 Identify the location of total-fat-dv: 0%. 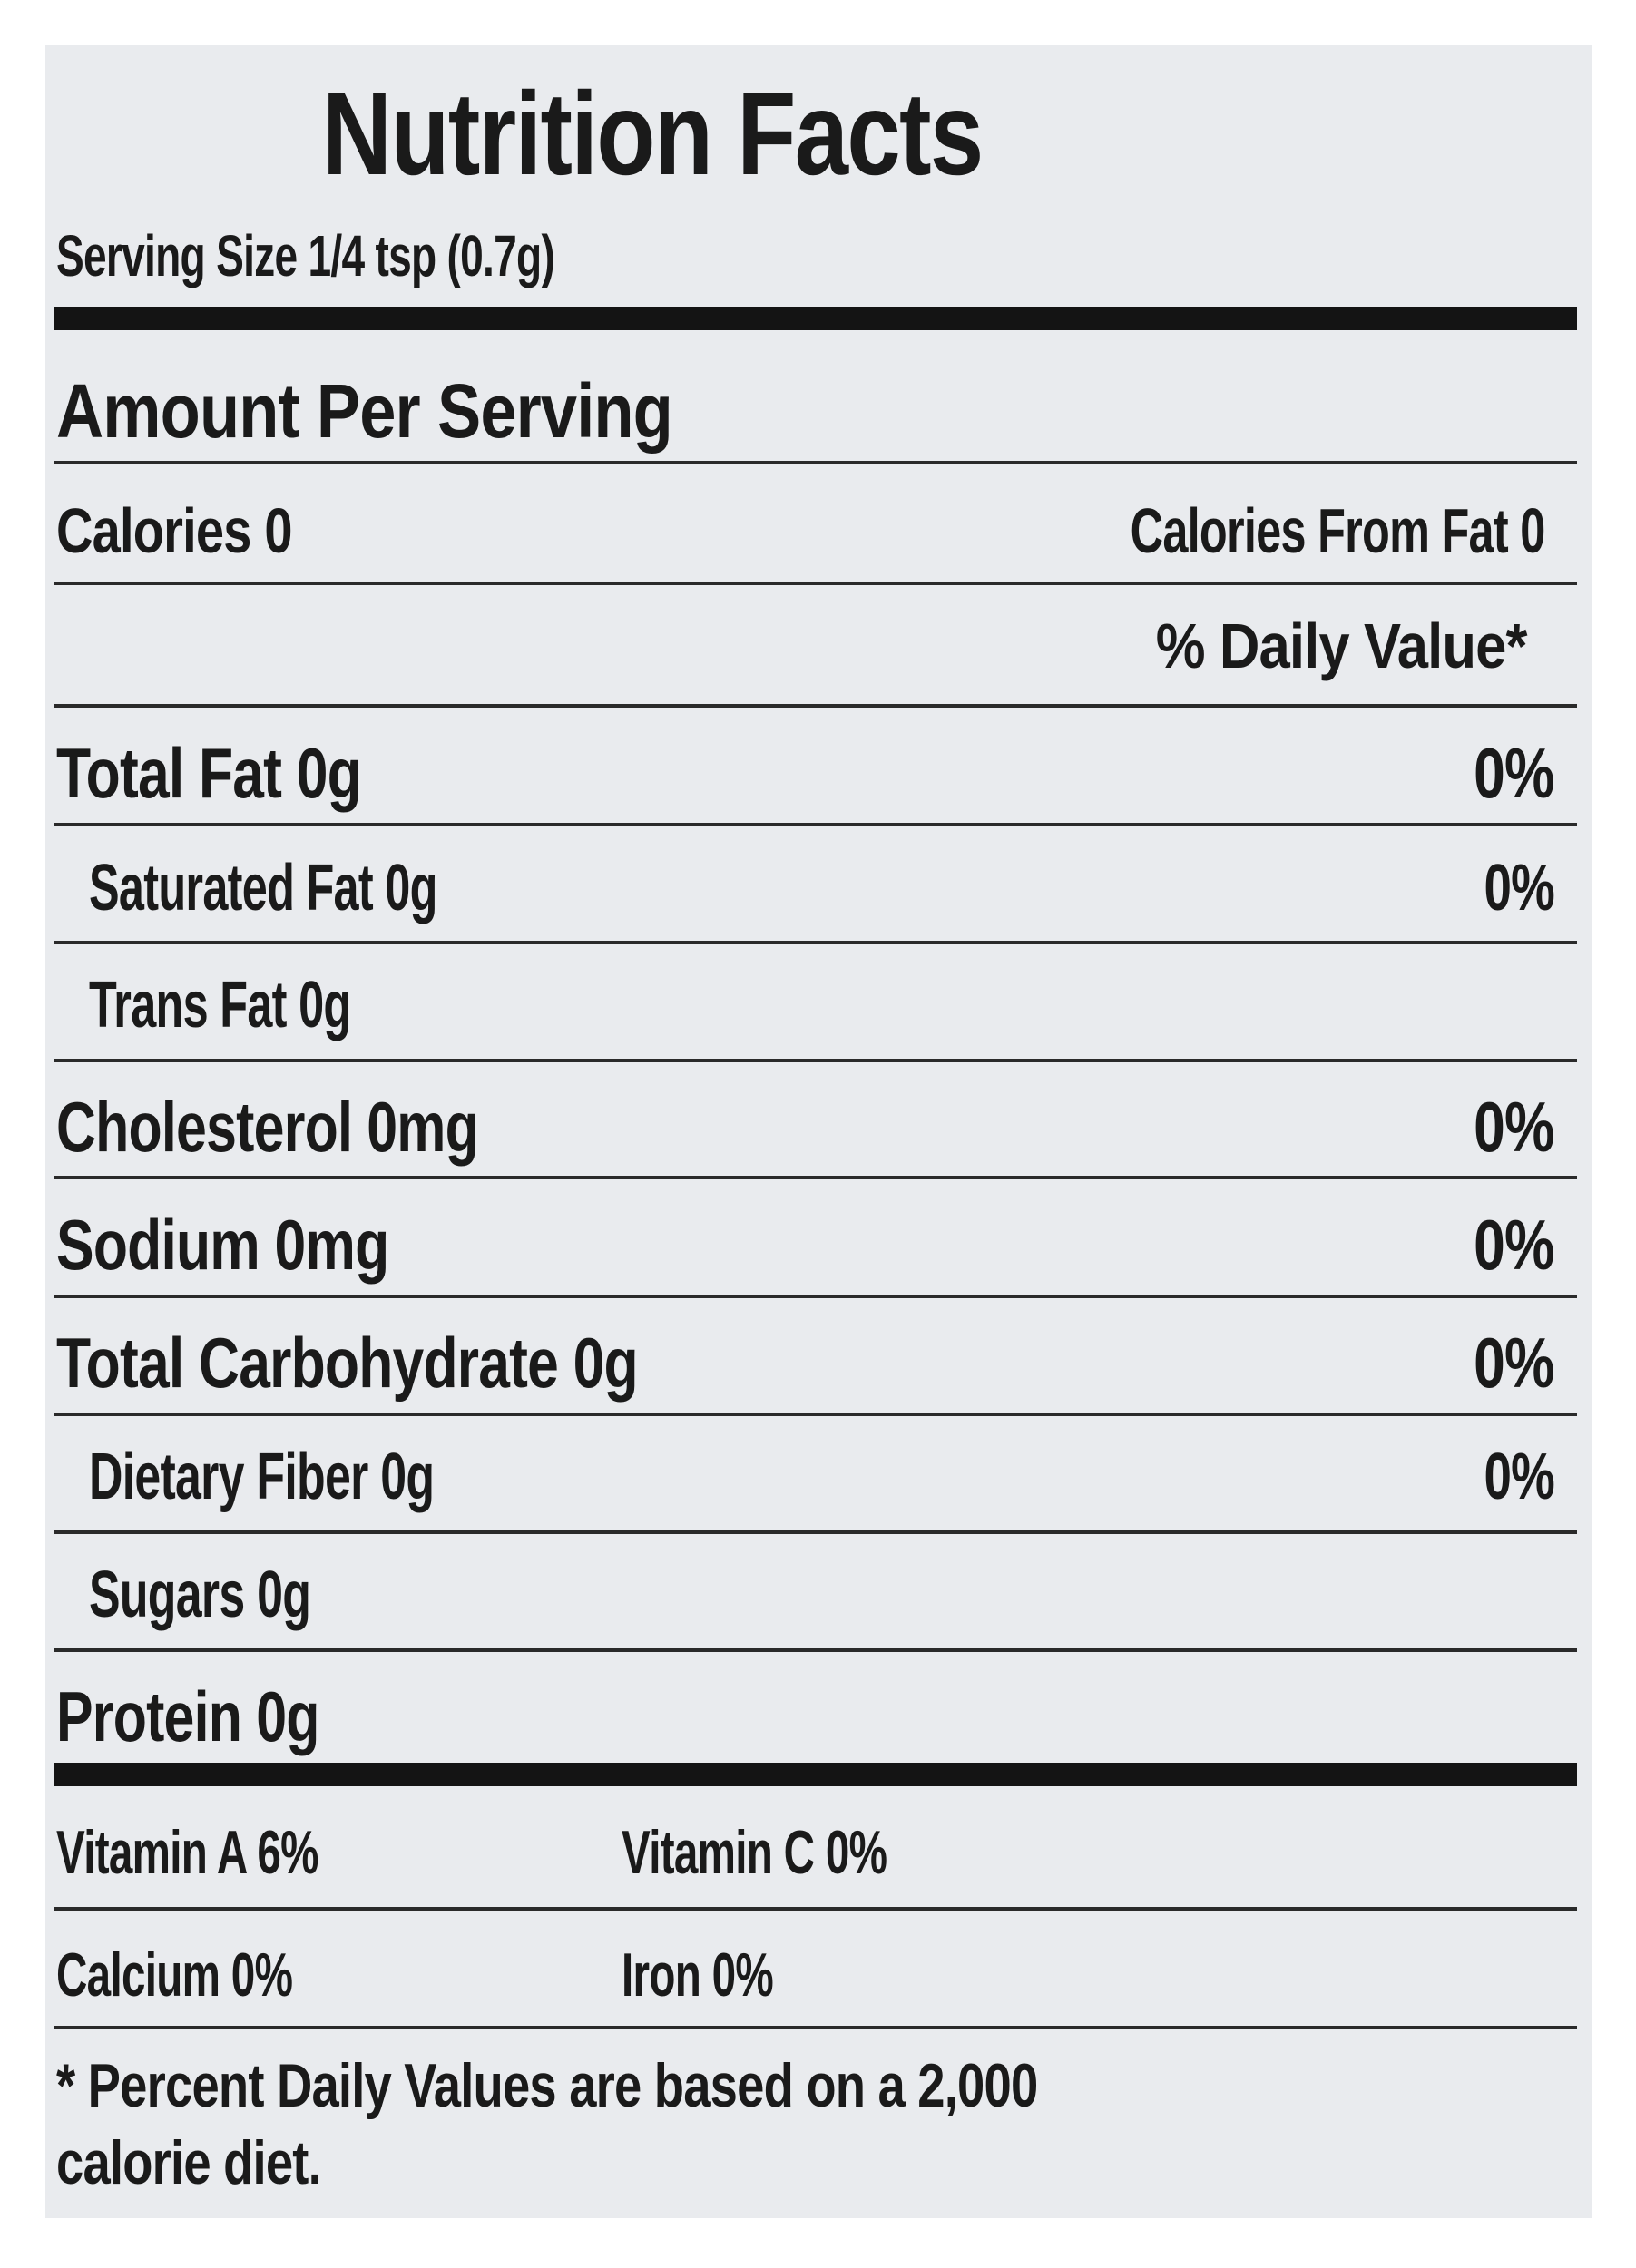
(1514, 773).